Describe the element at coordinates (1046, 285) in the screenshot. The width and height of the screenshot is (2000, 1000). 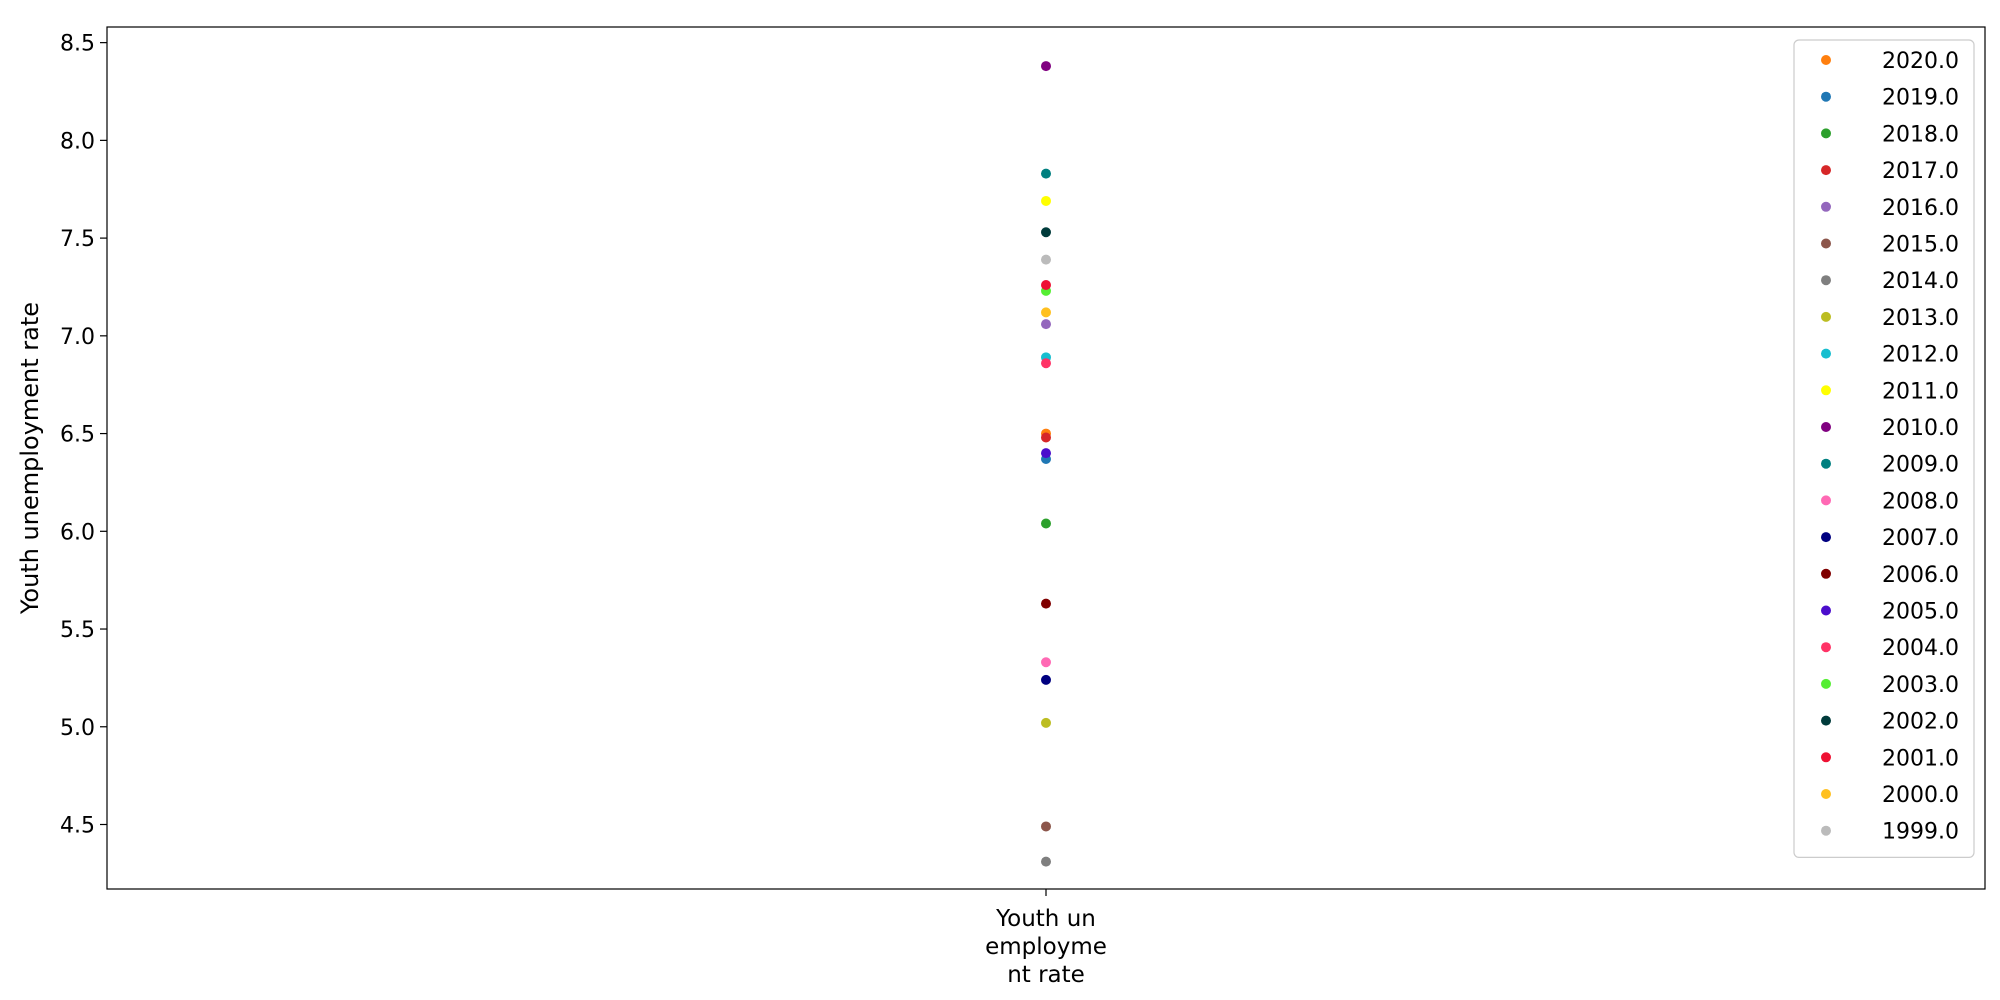
I see `data-point-2001.0` at that location.